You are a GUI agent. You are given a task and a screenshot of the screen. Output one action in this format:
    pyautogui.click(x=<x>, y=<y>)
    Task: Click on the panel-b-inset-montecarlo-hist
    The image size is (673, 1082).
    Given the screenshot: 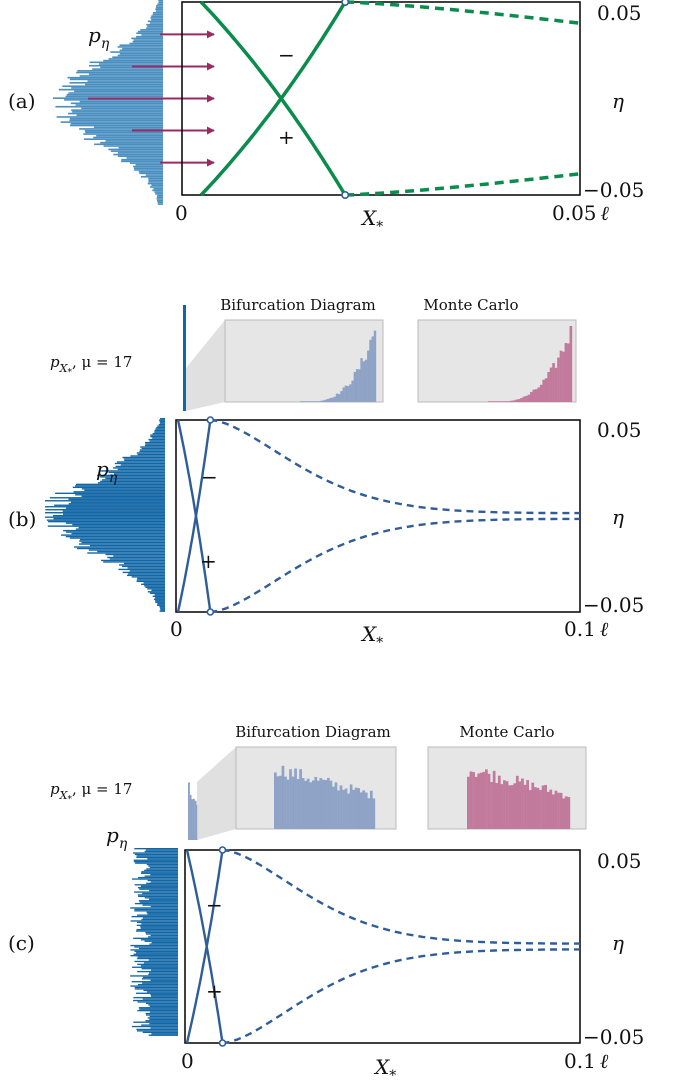 What is the action you would take?
    pyautogui.click(x=530, y=364)
    